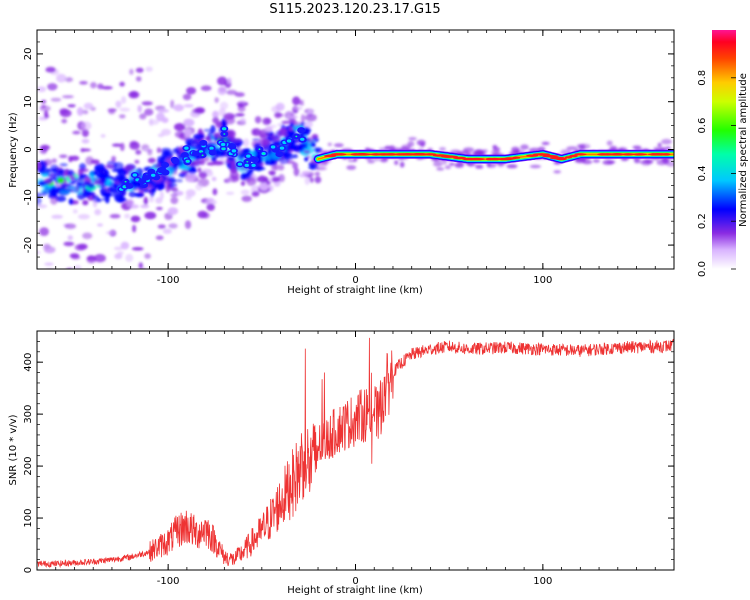 This screenshot has width=750, height=600. Describe the element at coordinates (28, 362) in the screenshot. I see `y-tick-label: 400` at that location.